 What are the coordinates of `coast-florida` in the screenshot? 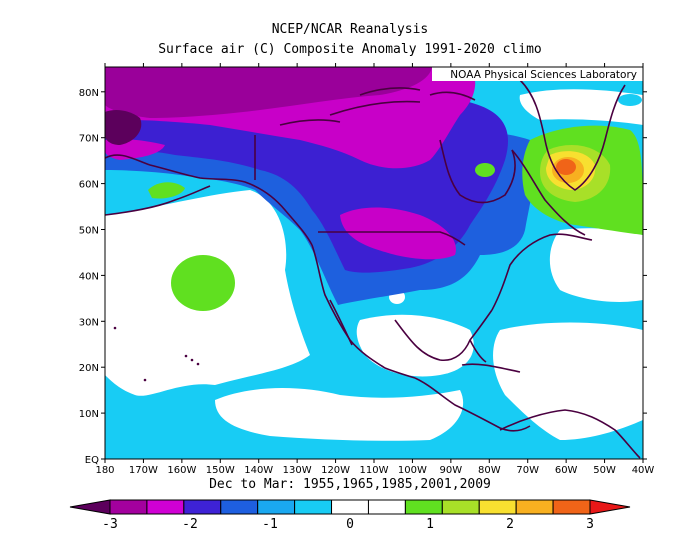 It's located at (478, 351).